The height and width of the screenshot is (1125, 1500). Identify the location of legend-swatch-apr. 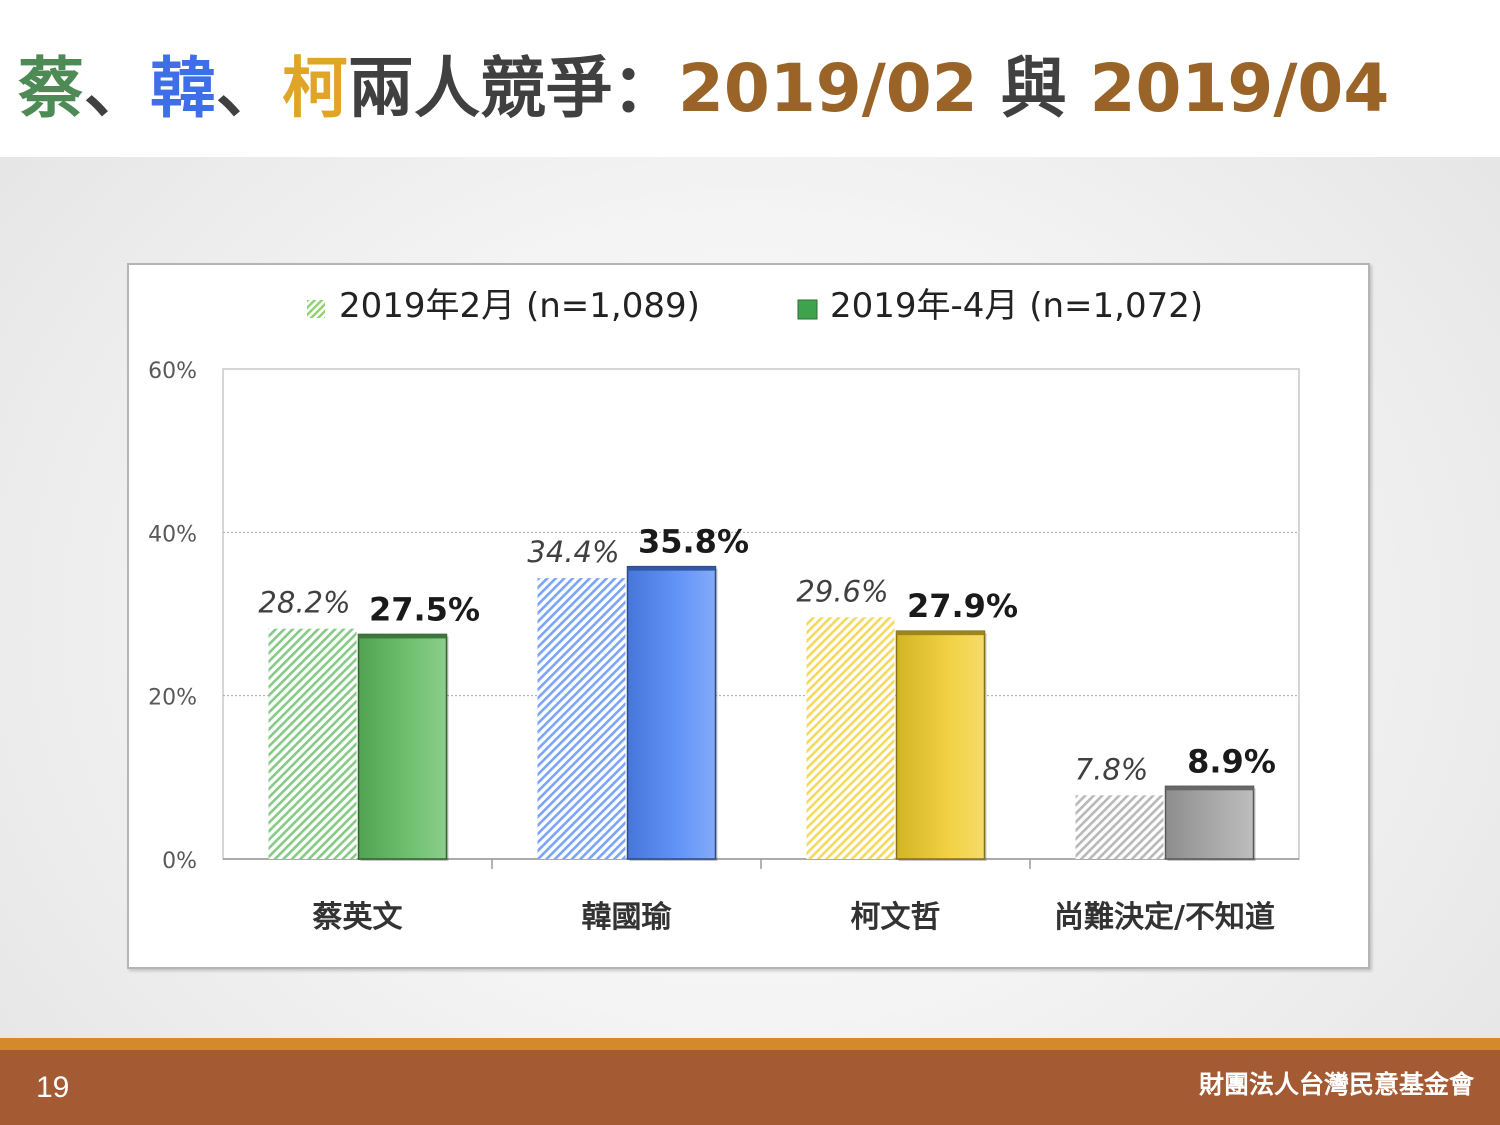
(807, 309).